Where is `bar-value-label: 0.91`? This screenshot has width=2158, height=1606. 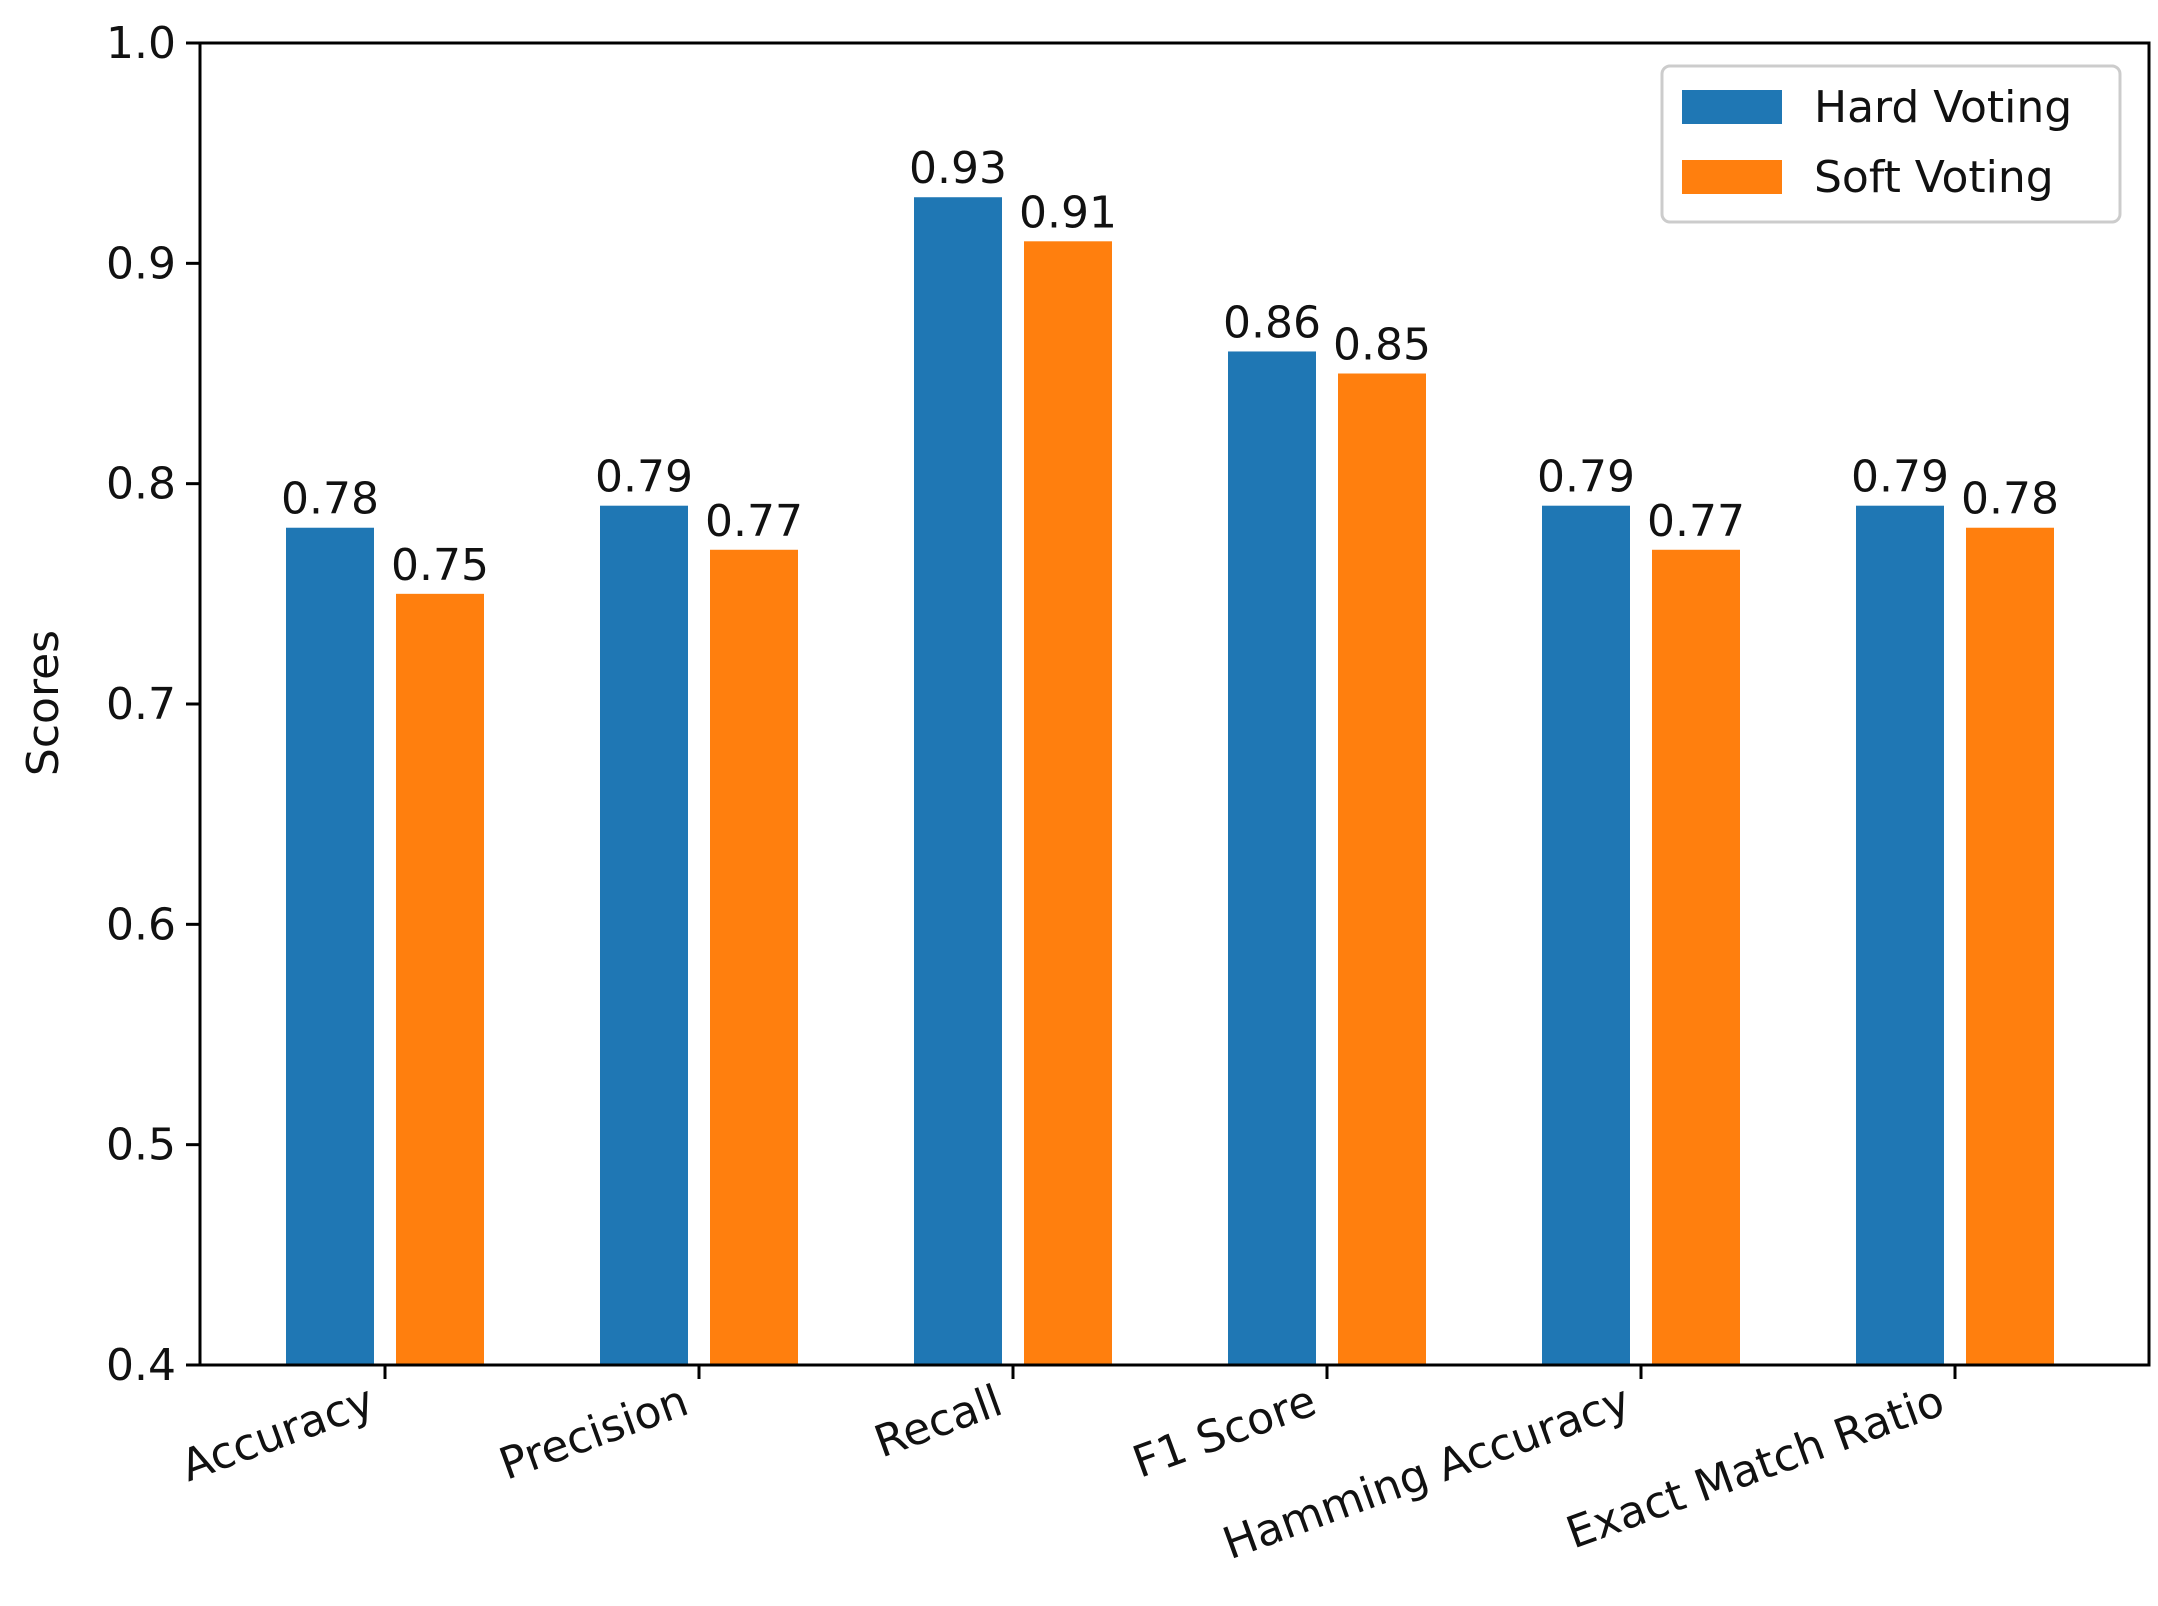
bar-value-label: 0.91 is located at coordinates (1068, 212).